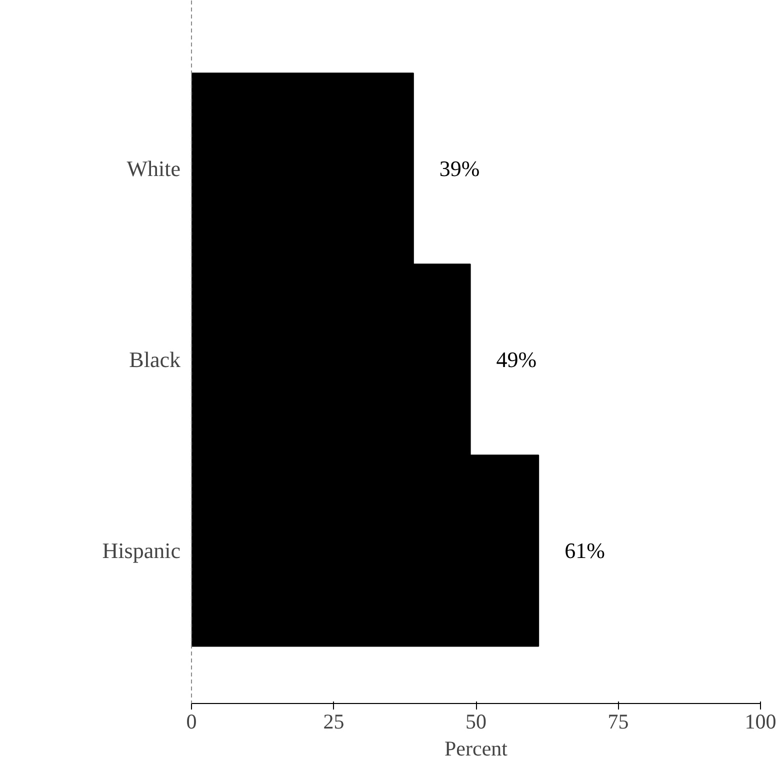 The width and height of the screenshot is (784, 763). Describe the element at coordinates (516, 359) in the screenshot. I see `data-label: 49%` at that location.